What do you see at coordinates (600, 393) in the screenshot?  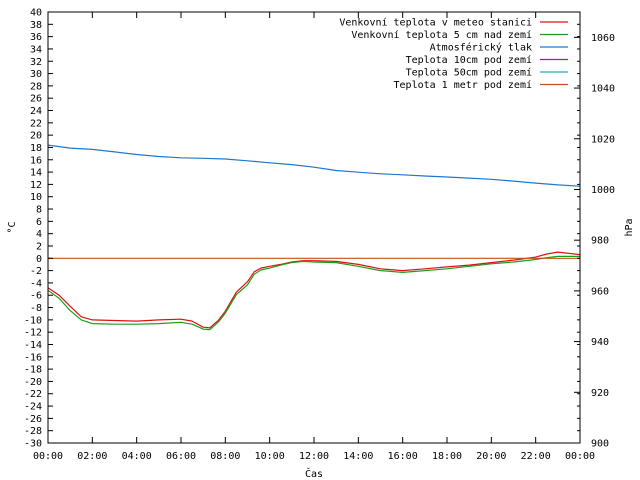 I see `y2-tick-label: 920` at bounding box center [600, 393].